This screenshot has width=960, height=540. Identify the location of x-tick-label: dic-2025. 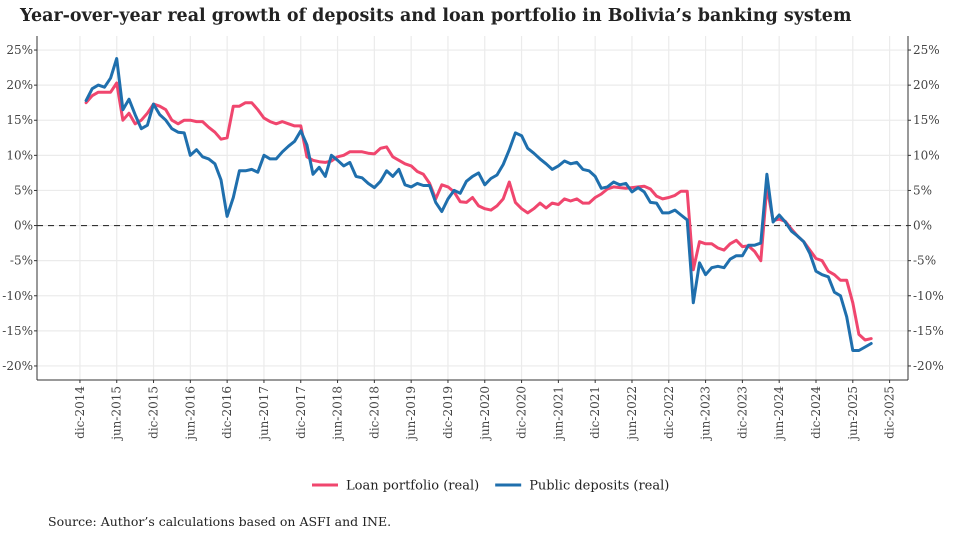
(890, 412).